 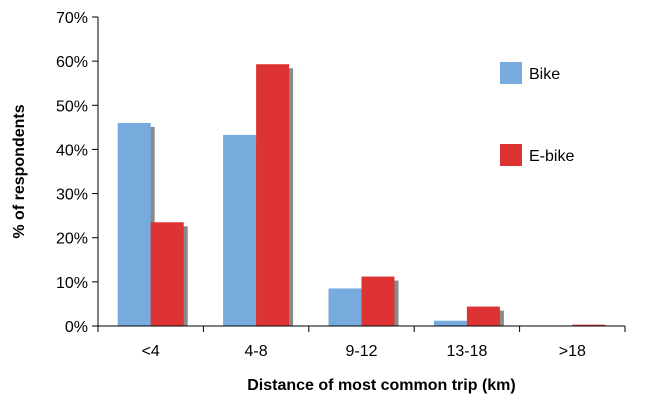 What do you see at coordinates (572, 351) in the screenshot?
I see `x-tick-label: >18` at bounding box center [572, 351].